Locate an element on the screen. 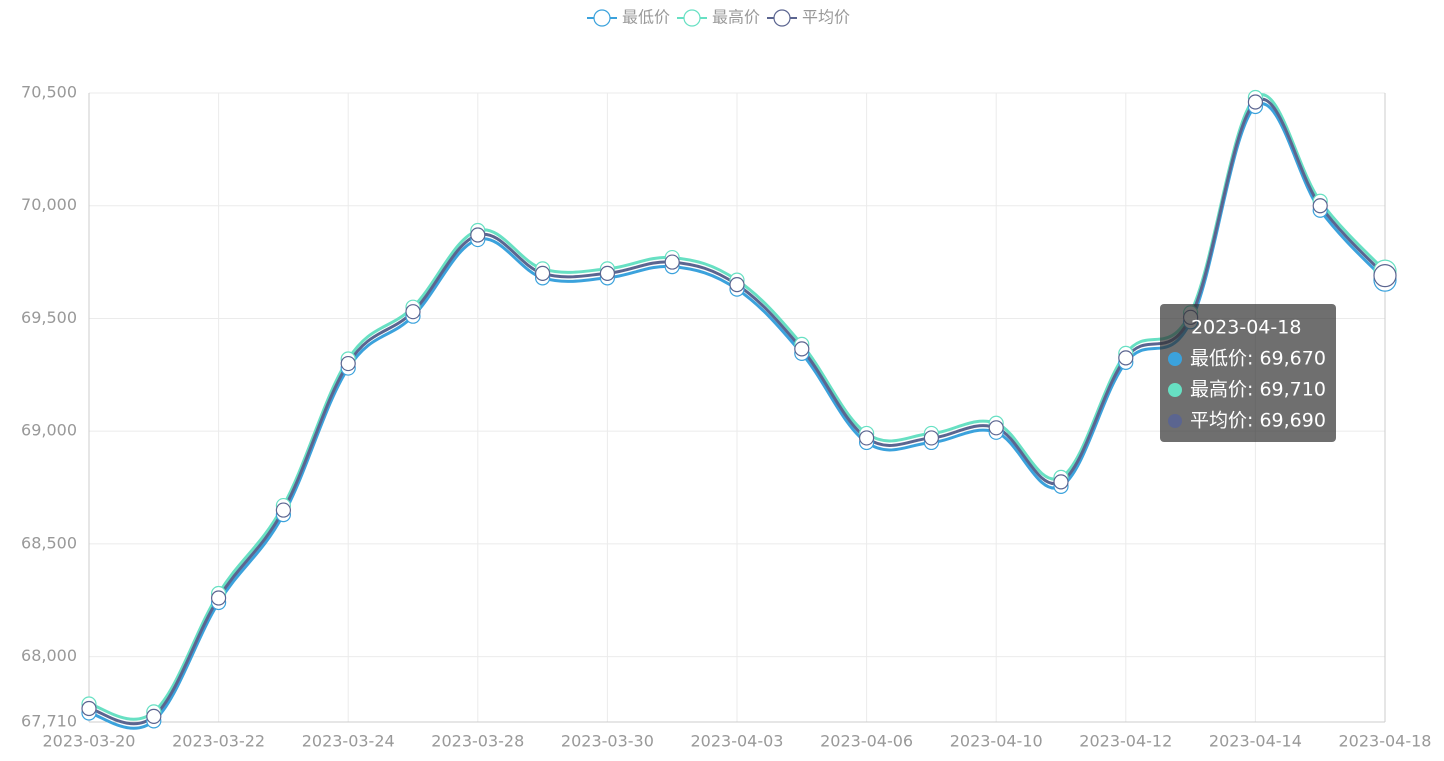  tooltip-line: 平均价: 69,690 is located at coordinates (1258, 421).